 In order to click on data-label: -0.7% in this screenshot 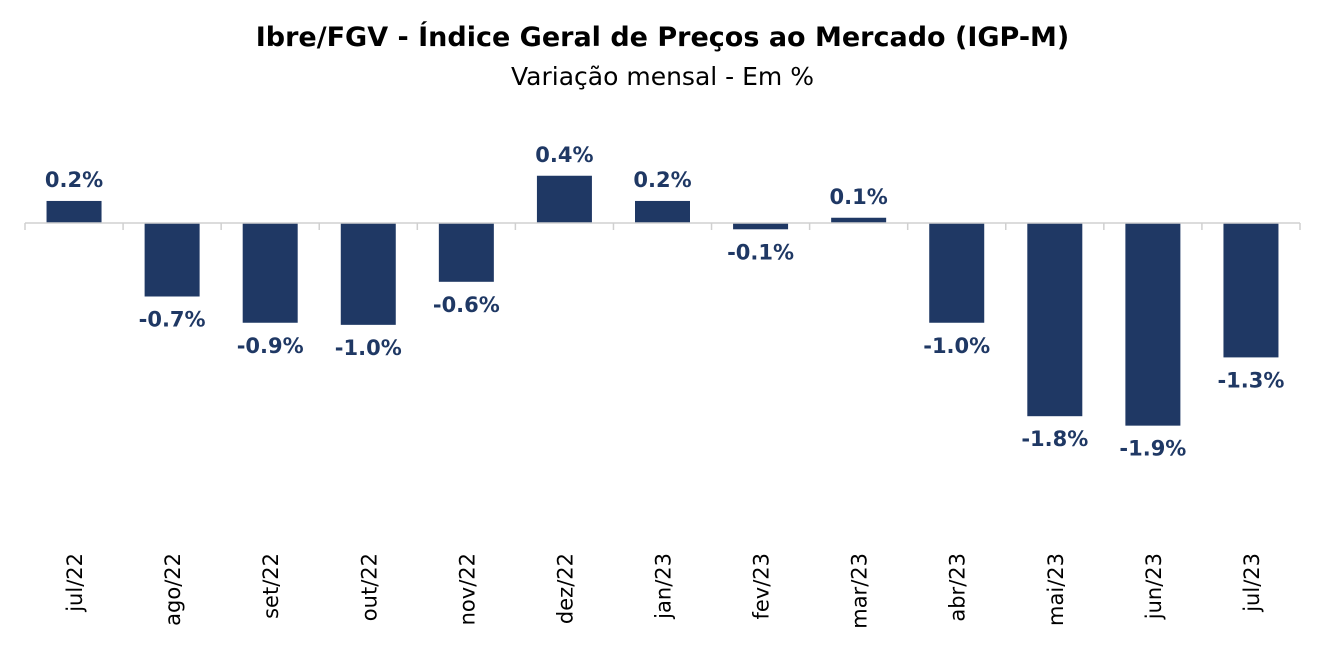, I will do `click(172, 320)`.